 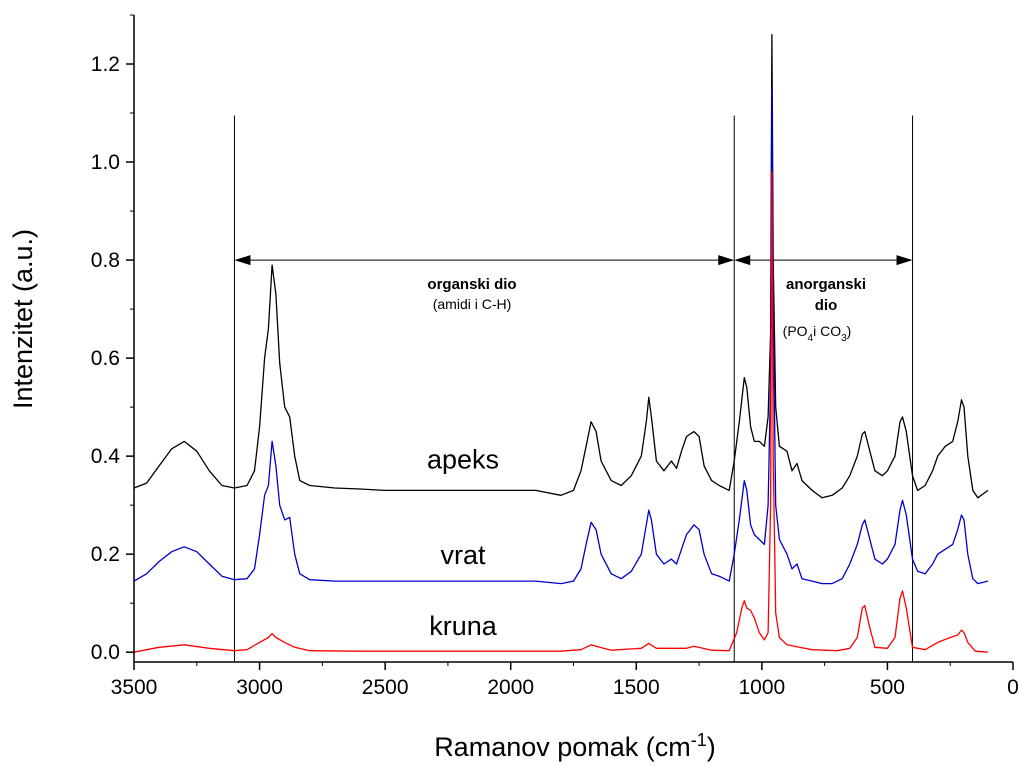 What do you see at coordinates (105, 260) in the screenshot?
I see `y-tick-label: 0.8` at bounding box center [105, 260].